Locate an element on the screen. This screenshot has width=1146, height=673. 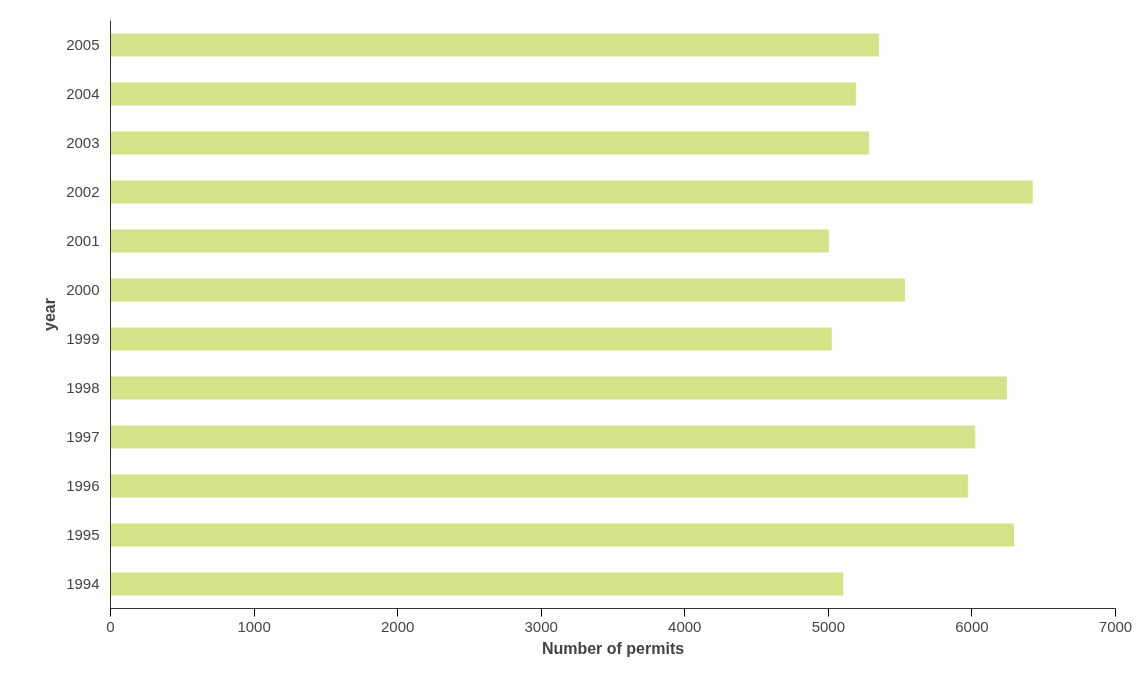
y-tick-label: 1997 is located at coordinates (83, 436).